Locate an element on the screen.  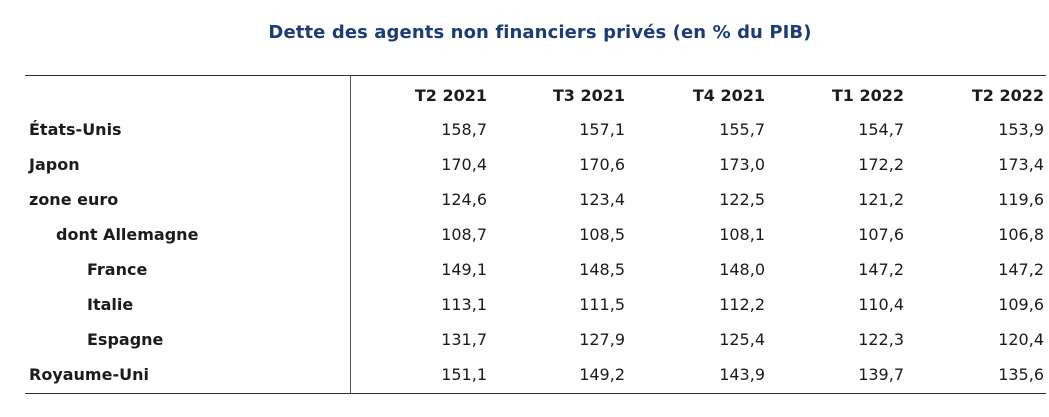
column-header: T1 2022 is located at coordinates (867, 95).